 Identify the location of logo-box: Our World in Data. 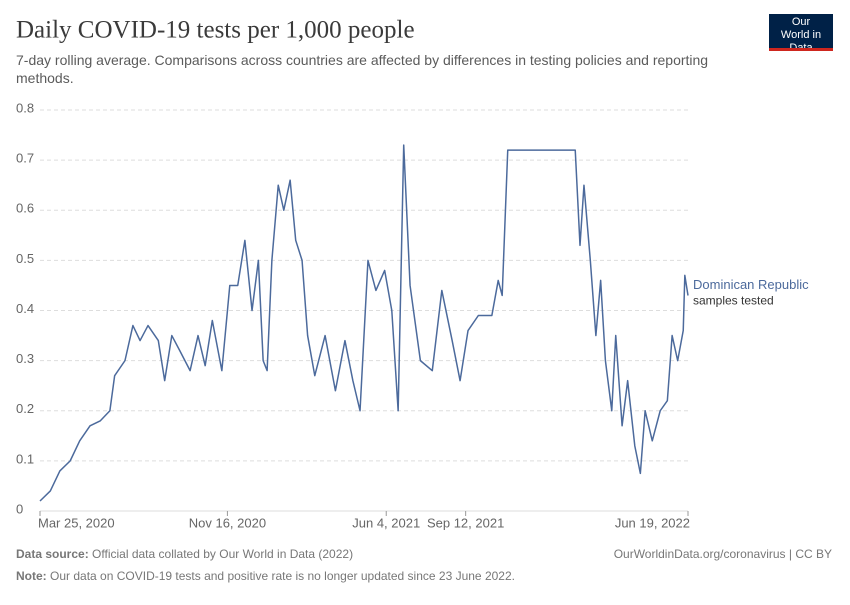
(801, 32).